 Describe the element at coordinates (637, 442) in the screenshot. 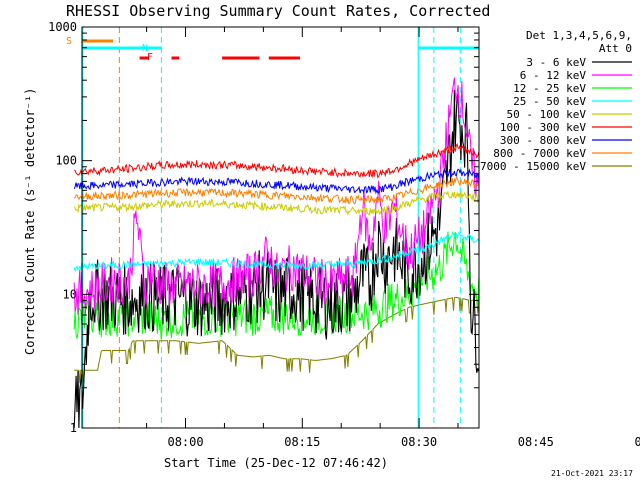

I see `x-tick-label-4: 09:00` at that location.